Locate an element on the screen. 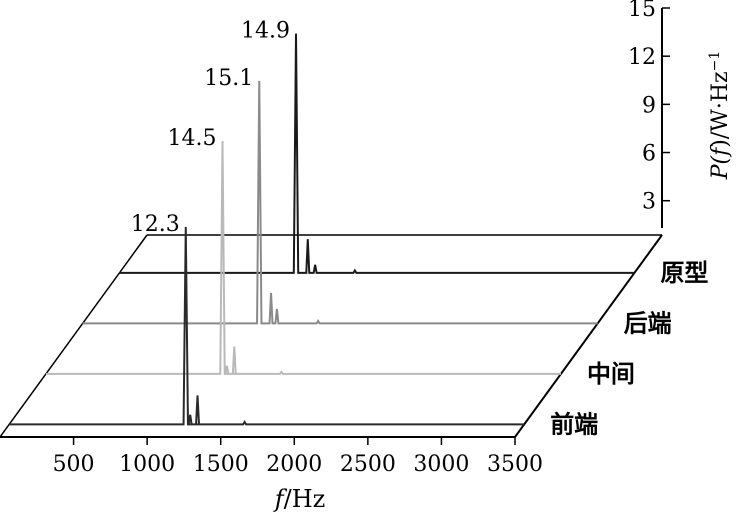 This screenshot has height=519, width=741. series-label-0: 前端 is located at coordinates (574, 423).